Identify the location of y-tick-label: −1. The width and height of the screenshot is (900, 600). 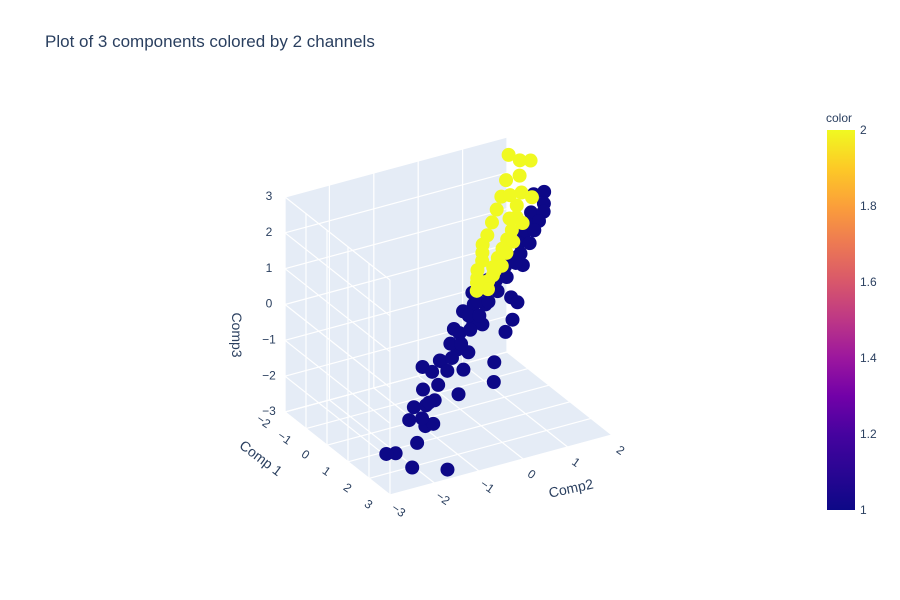
(488, 487).